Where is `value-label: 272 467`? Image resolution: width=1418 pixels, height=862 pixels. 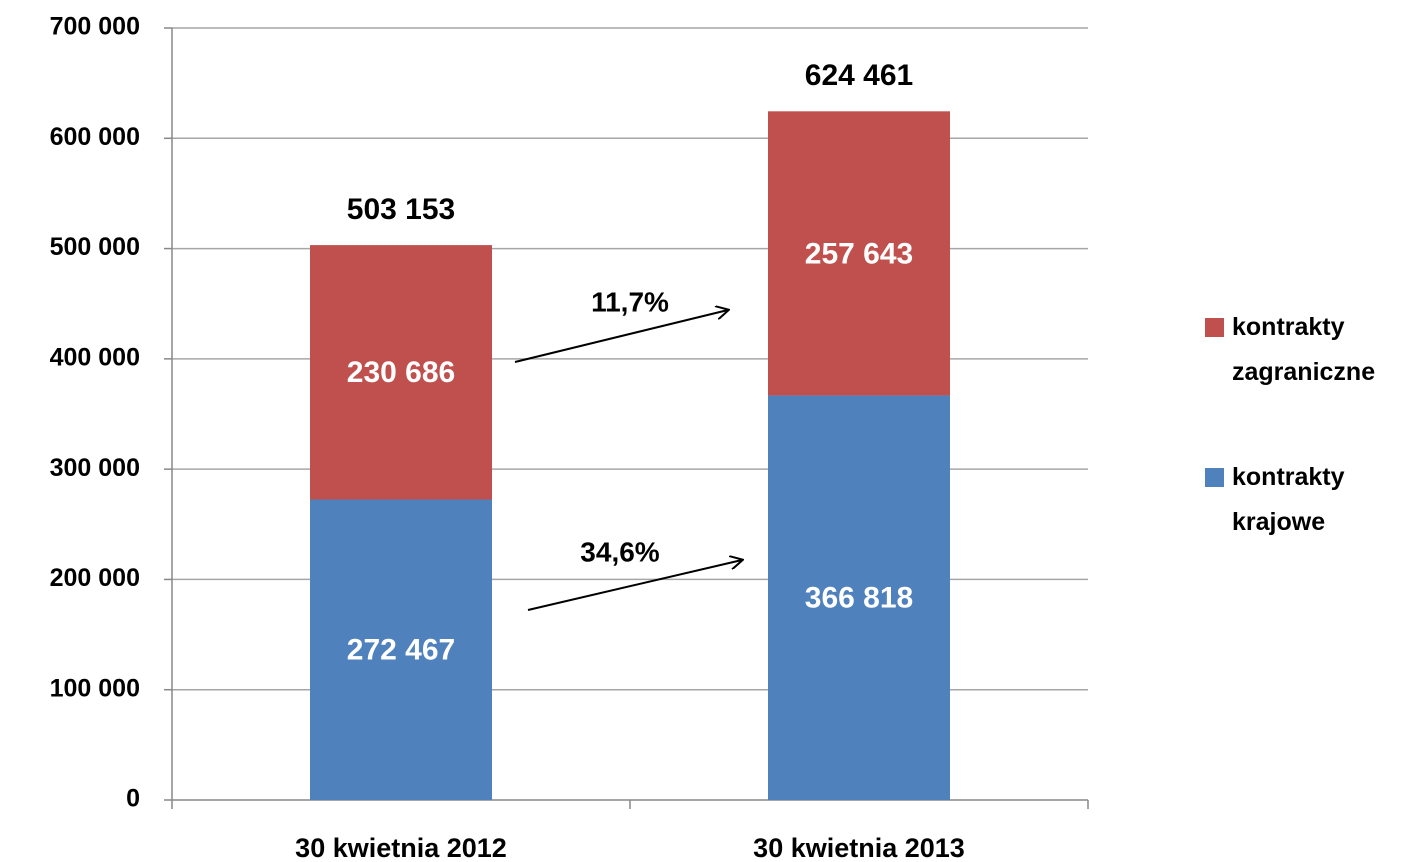
value-label: 272 467 is located at coordinates (401, 650).